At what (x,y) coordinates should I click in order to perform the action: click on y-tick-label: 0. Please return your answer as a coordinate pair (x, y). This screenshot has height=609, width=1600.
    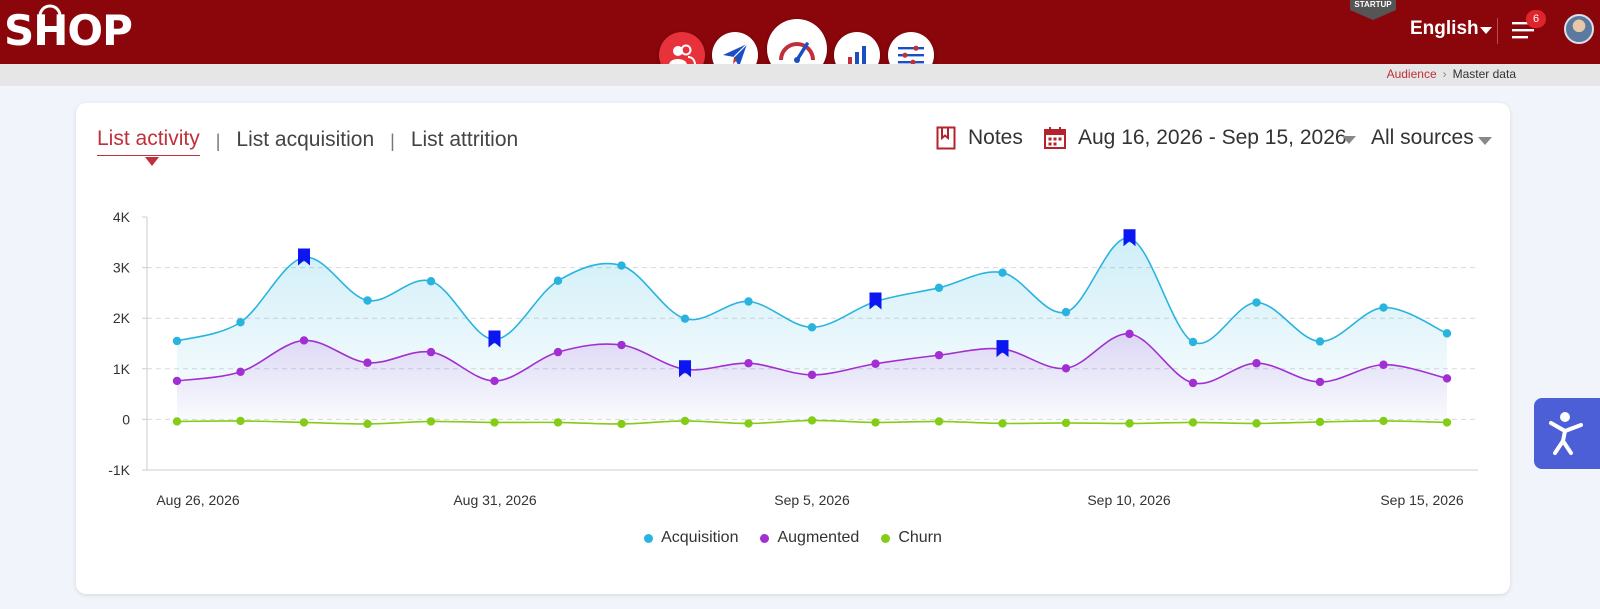
    Looking at the image, I should click on (126, 419).